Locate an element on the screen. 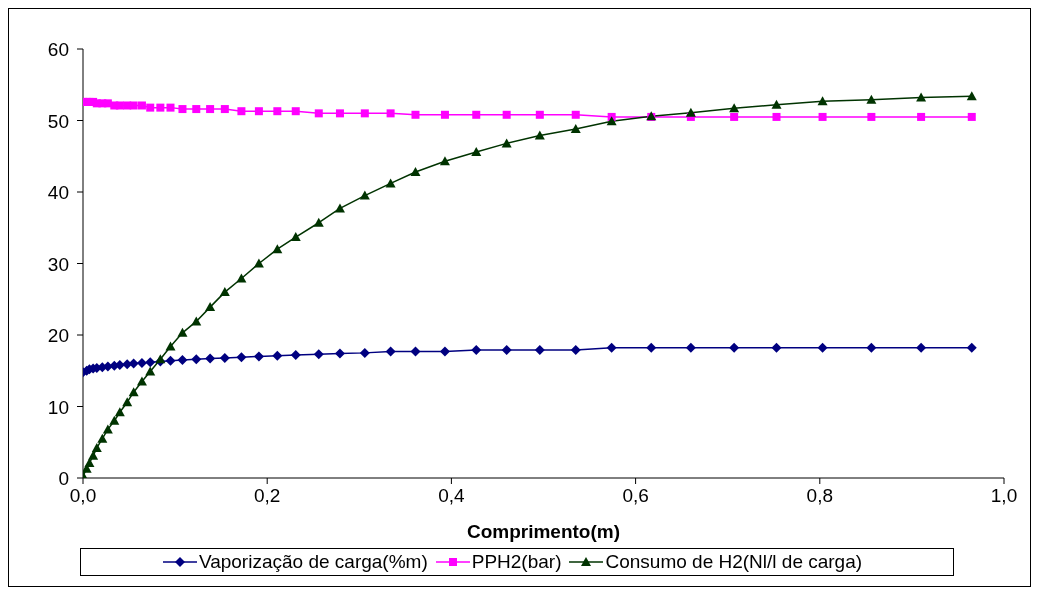  x-tick-label: 1,0 is located at coordinates (1004, 495).